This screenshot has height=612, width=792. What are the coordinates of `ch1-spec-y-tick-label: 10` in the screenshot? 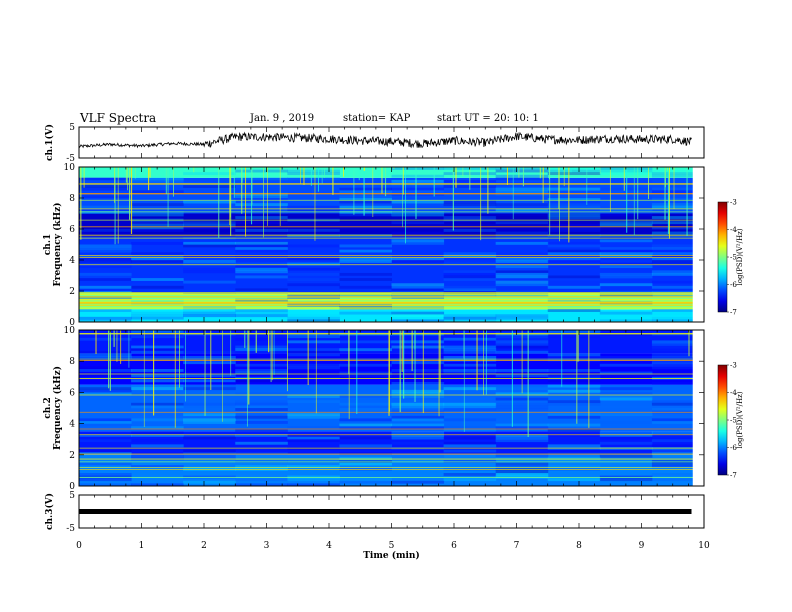 It's located at (70, 168).